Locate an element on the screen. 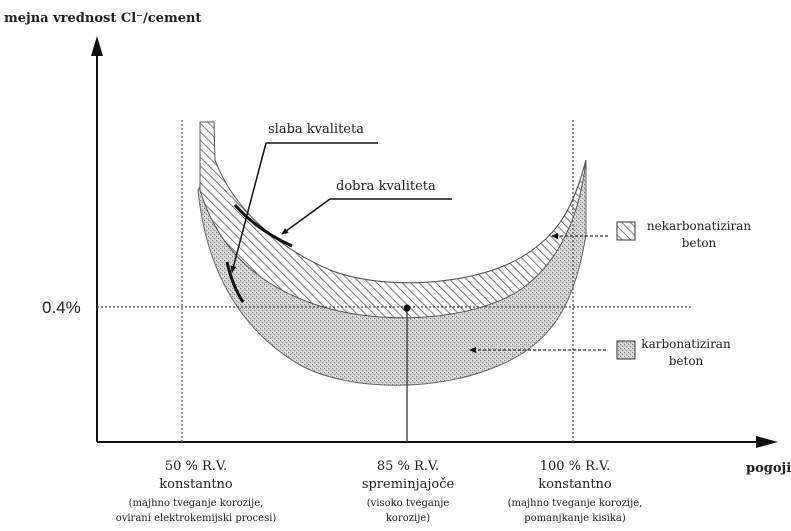  legend-hatch-label-2: beton is located at coordinates (699, 243).